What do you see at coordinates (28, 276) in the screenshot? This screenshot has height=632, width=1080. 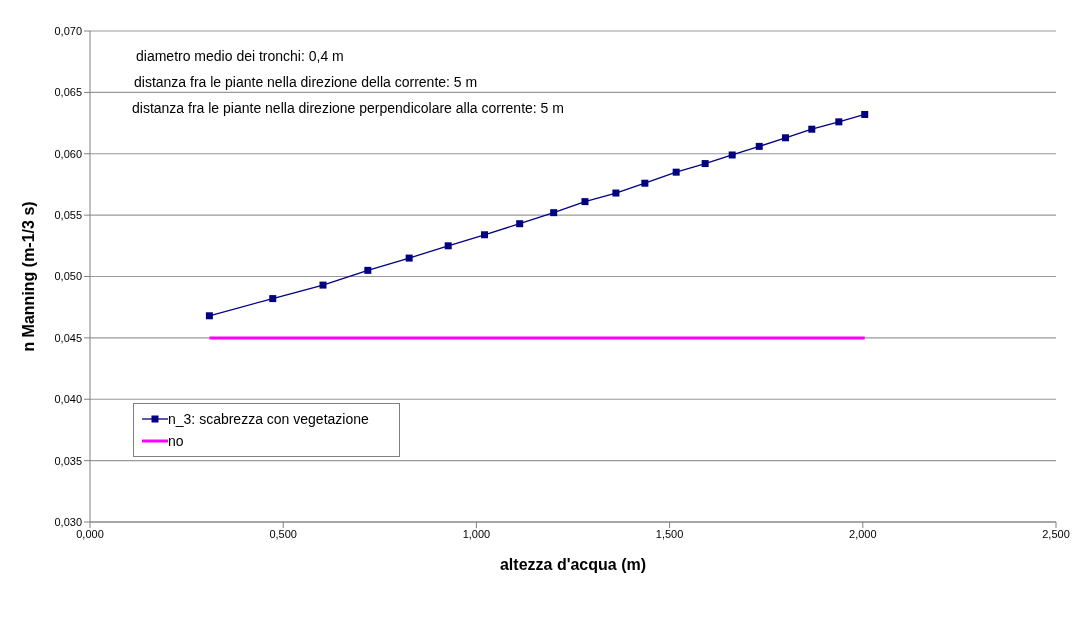 I see `y-axis-title: n Manning (m-1/3 s)` at bounding box center [28, 276].